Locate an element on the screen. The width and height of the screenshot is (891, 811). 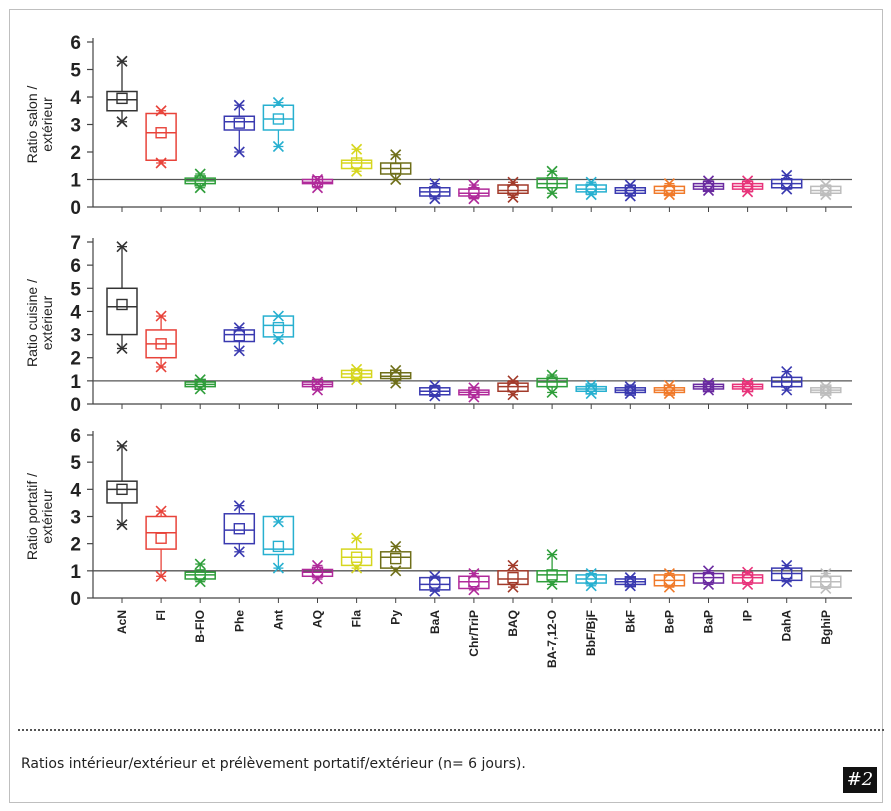
x-tick-label: BaA is located at coordinates (435, 622).